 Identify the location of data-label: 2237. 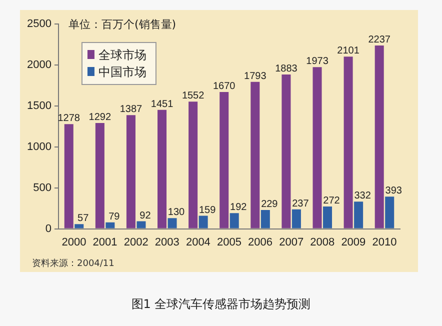
(379, 40).